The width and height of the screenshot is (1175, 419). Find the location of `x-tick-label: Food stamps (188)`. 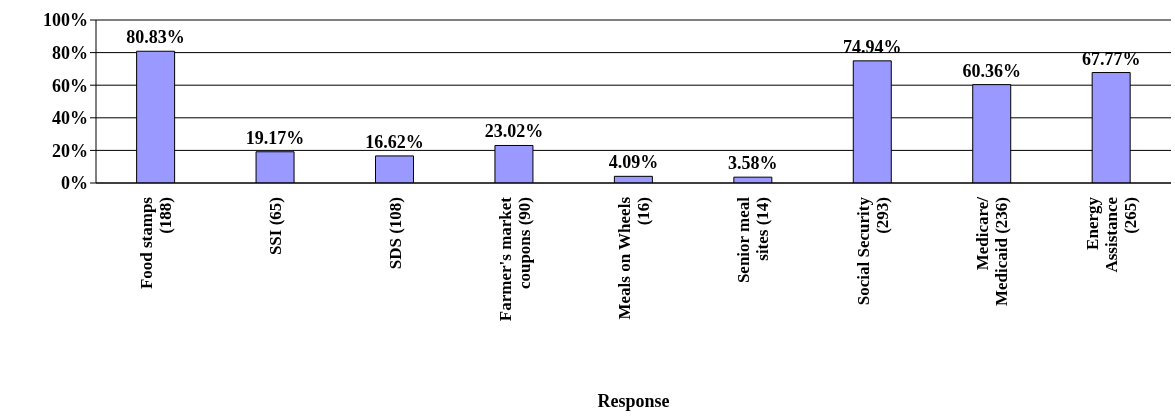

x-tick-label: Food stamps (188) is located at coordinates (156, 243).